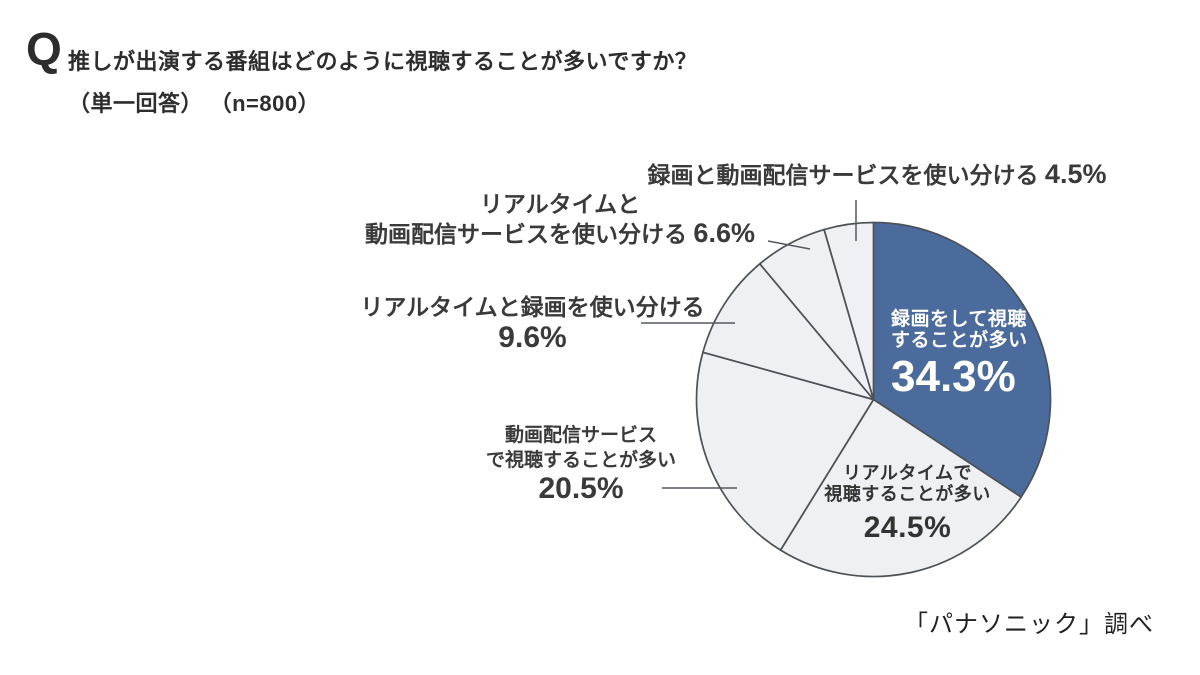  I want to click on label-realtime-and-rec: リアルタイムと録画を使い分ける 9.6%, so click(532, 323).